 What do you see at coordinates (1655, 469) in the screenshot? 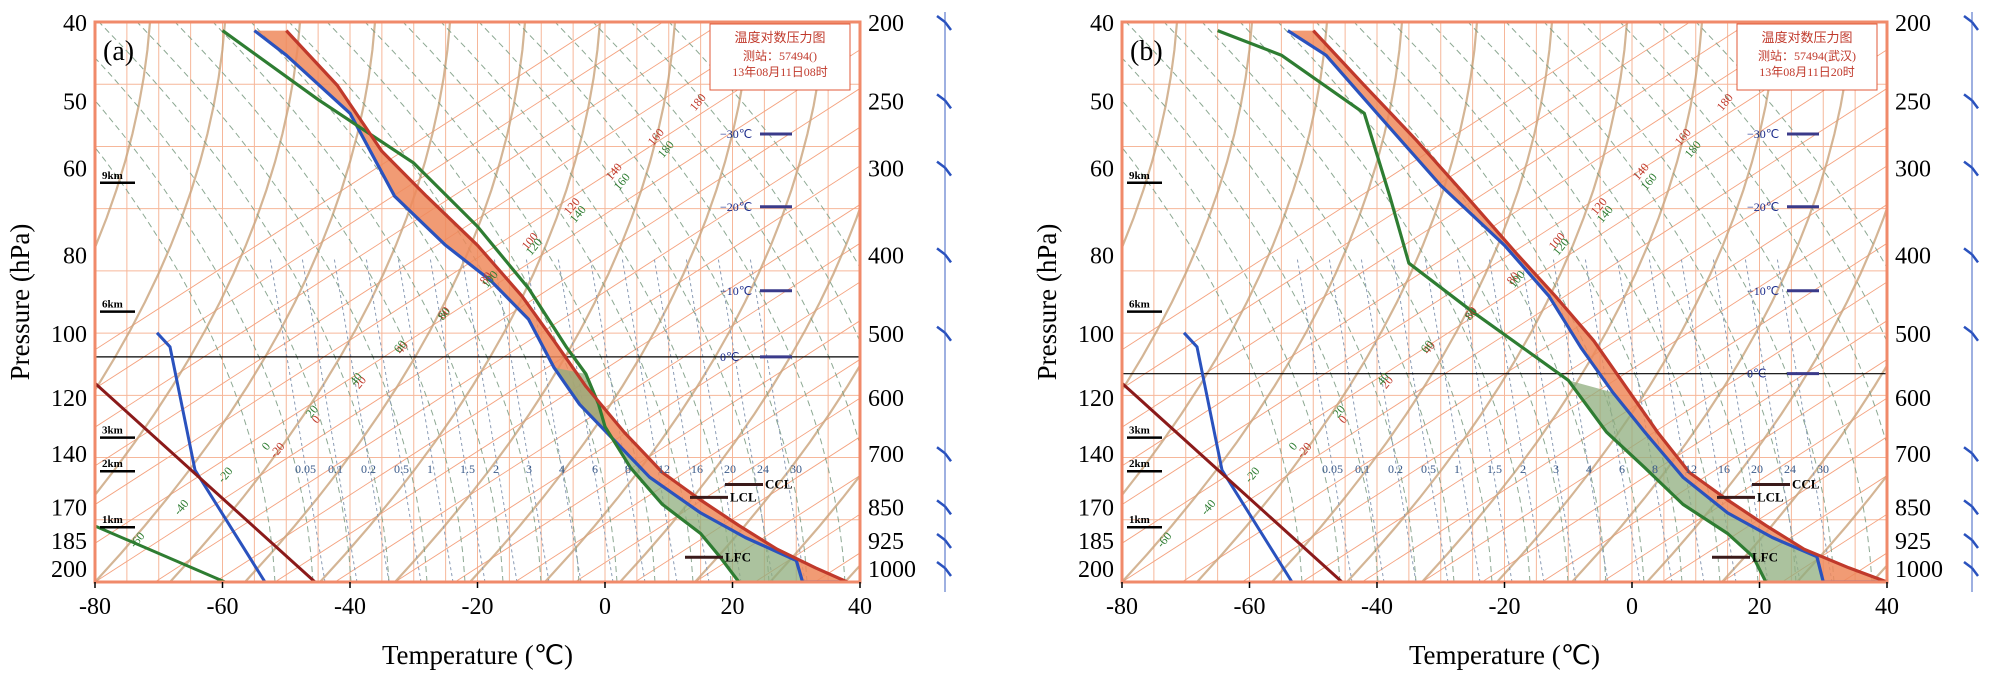
I see `mixing-ratio-label: 8` at bounding box center [1655, 469].